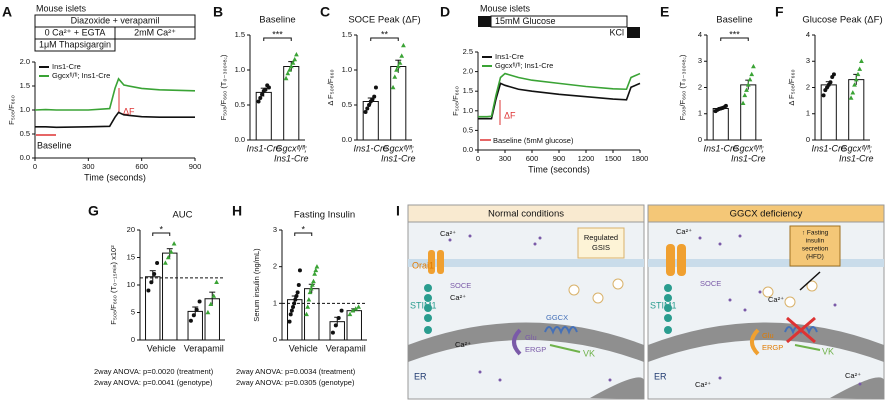  What do you see at coordinates (815, 257) in the screenshot?
I see `label: (HFD)` at bounding box center [815, 257].